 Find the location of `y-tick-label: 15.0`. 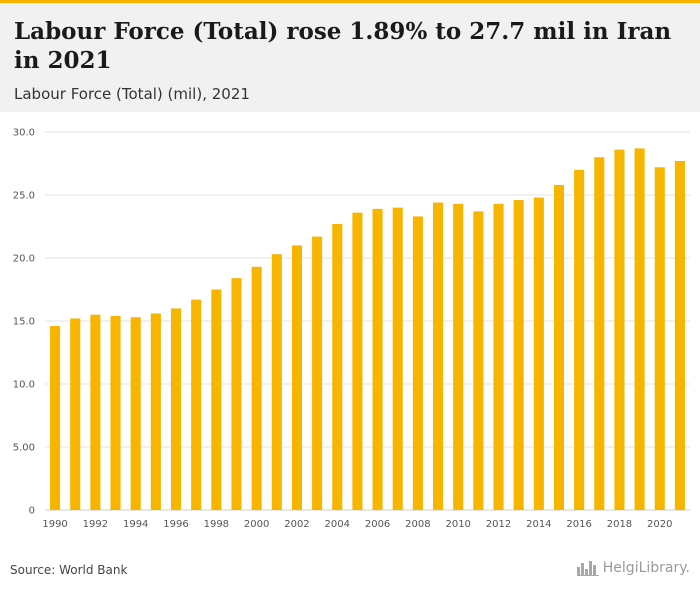

y-tick-label: 15.0 is located at coordinates (24, 322).